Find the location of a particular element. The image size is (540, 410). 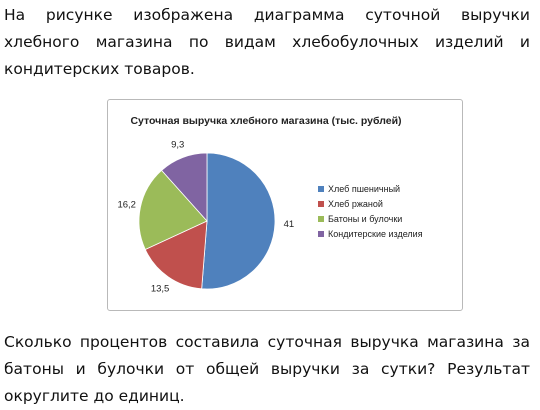

slice-data-label: 13,5 is located at coordinates (160, 288).